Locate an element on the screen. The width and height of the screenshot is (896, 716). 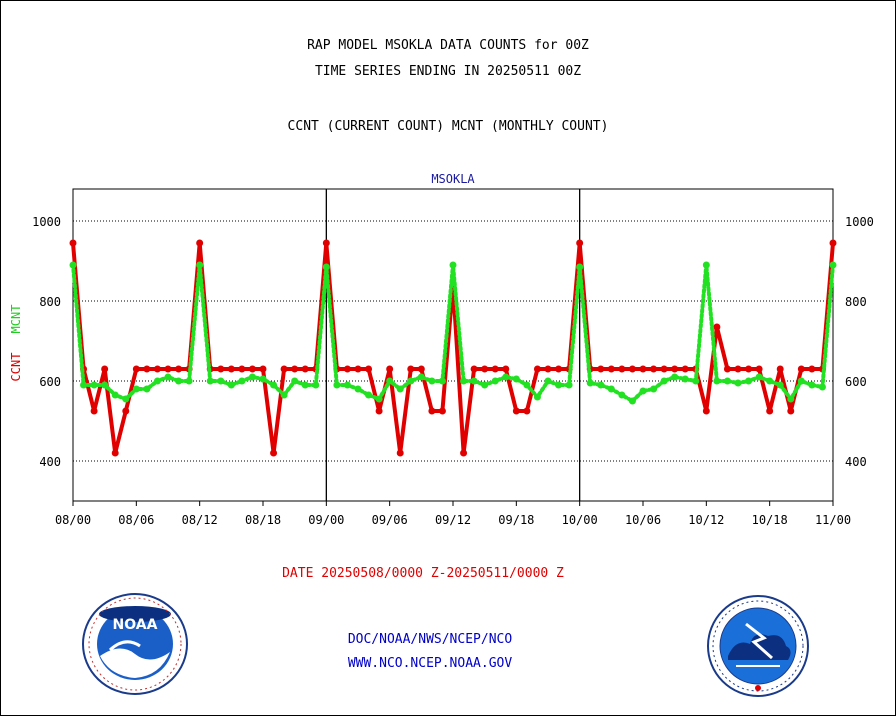
y-axis-label-mcnt: MCNT is located at coordinates (16, 319).